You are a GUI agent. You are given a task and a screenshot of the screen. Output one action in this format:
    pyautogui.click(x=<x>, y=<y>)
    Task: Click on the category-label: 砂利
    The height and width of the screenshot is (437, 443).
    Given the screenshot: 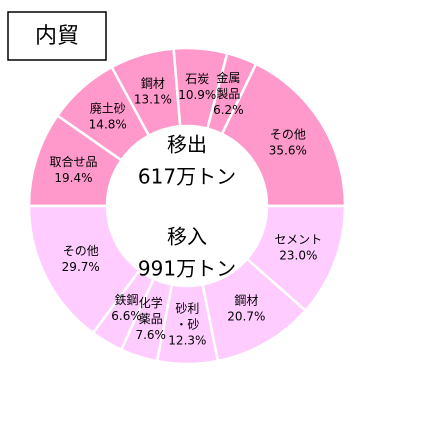 What is the action you would take?
    pyautogui.click(x=187, y=308)
    